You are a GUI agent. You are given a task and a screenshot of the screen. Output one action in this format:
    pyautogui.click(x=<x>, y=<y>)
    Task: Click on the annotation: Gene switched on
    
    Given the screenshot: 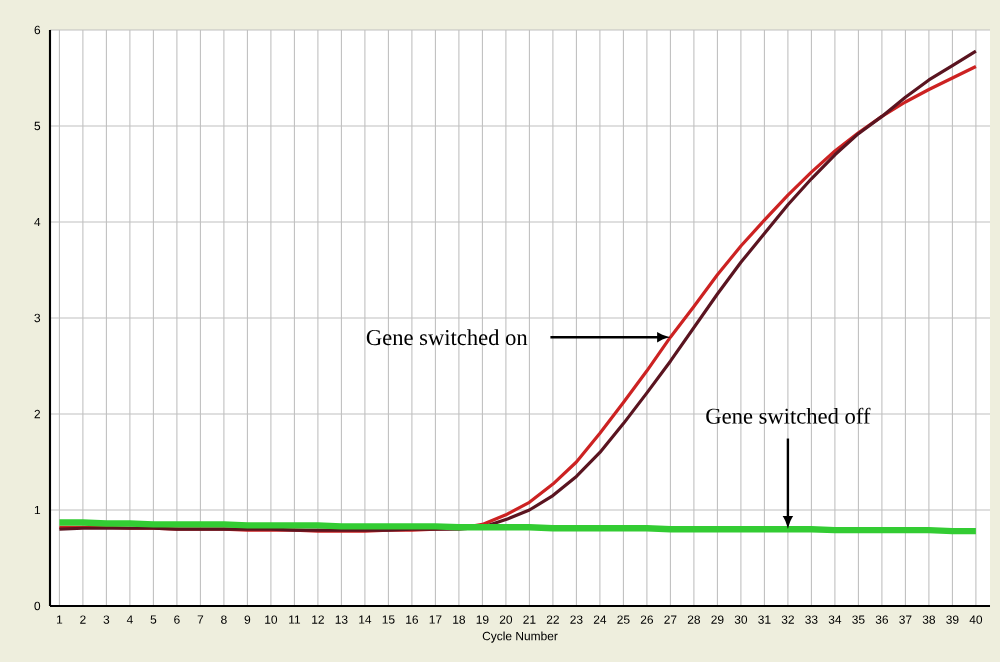 What is the action you would take?
    pyautogui.click(x=447, y=337)
    